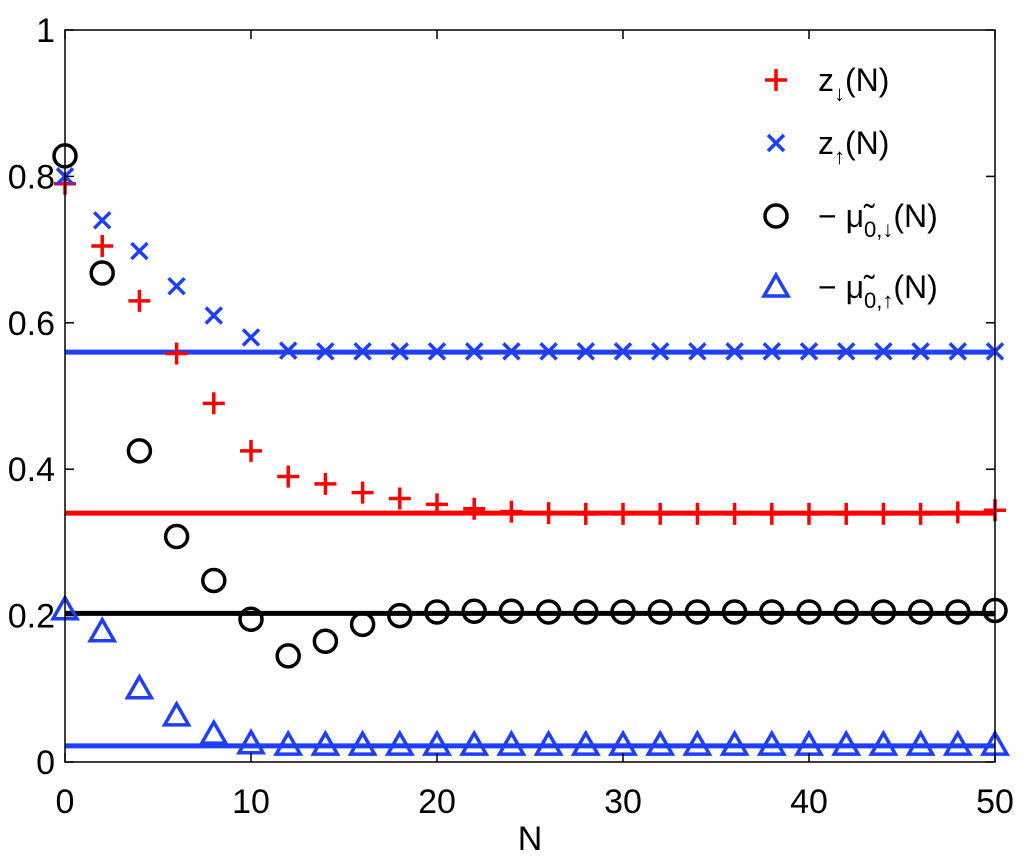 The width and height of the screenshot is (1031, 862). I want to click on x-axis-label: N, so click(530, 839).